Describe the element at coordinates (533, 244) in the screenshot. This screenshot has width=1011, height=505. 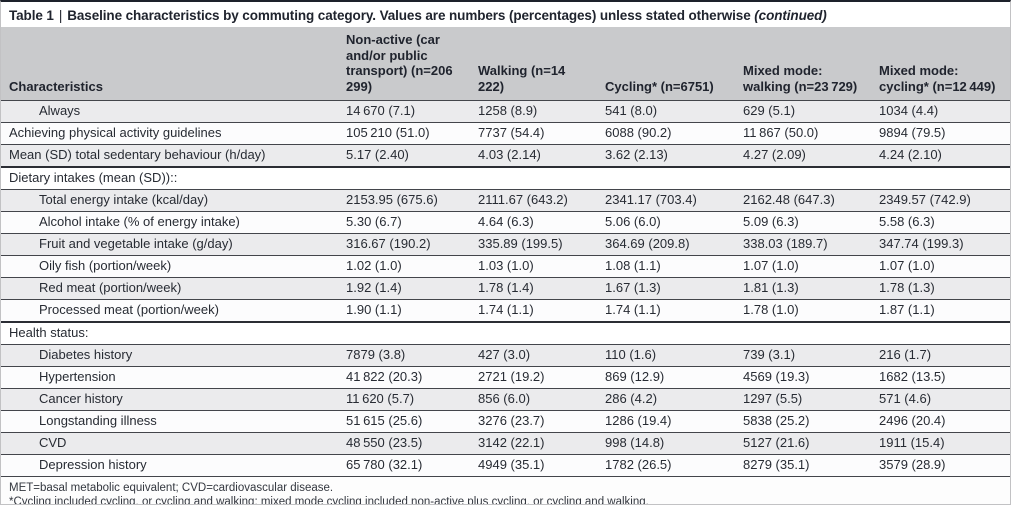
I see `cell-value: 335.89 (199.5)` at that location.